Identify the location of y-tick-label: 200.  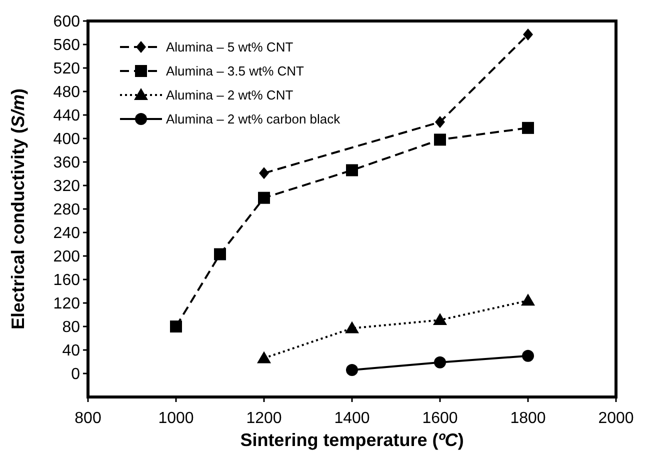
(66, 257).